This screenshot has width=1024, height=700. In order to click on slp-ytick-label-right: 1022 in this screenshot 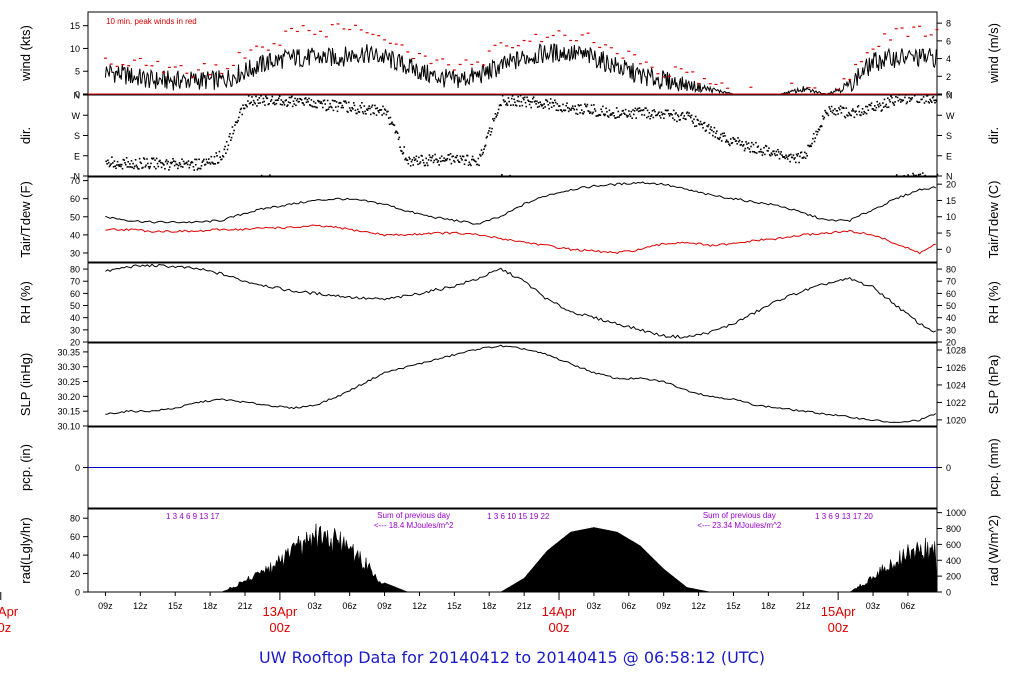, I will do `click(956, 403)`.